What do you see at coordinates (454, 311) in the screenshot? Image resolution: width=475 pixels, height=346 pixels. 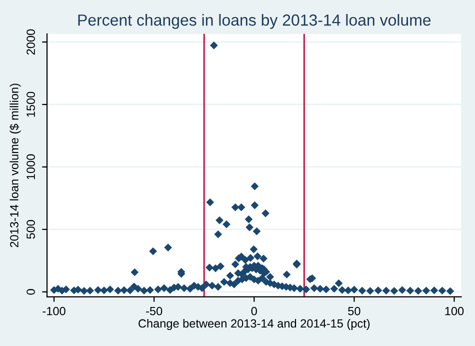 I see `x-tick-label: 100` at bounding box center [454, 311].